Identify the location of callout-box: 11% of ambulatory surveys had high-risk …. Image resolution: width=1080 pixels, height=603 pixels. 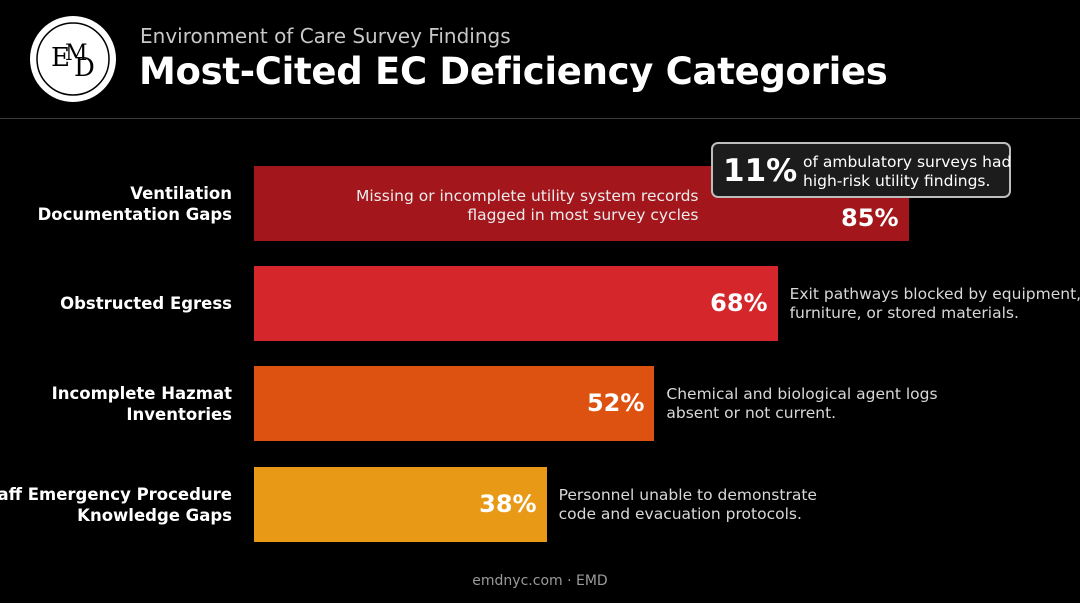
(861, 170).